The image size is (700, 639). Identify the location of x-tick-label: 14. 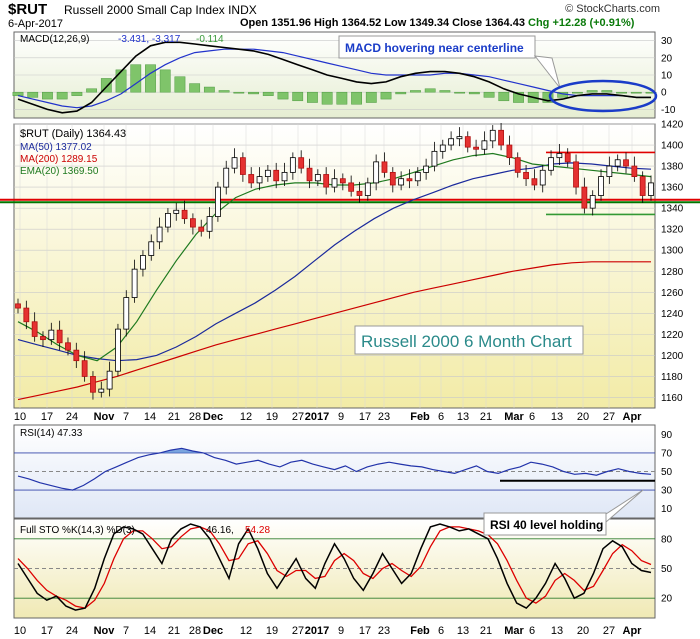
(150, 417).